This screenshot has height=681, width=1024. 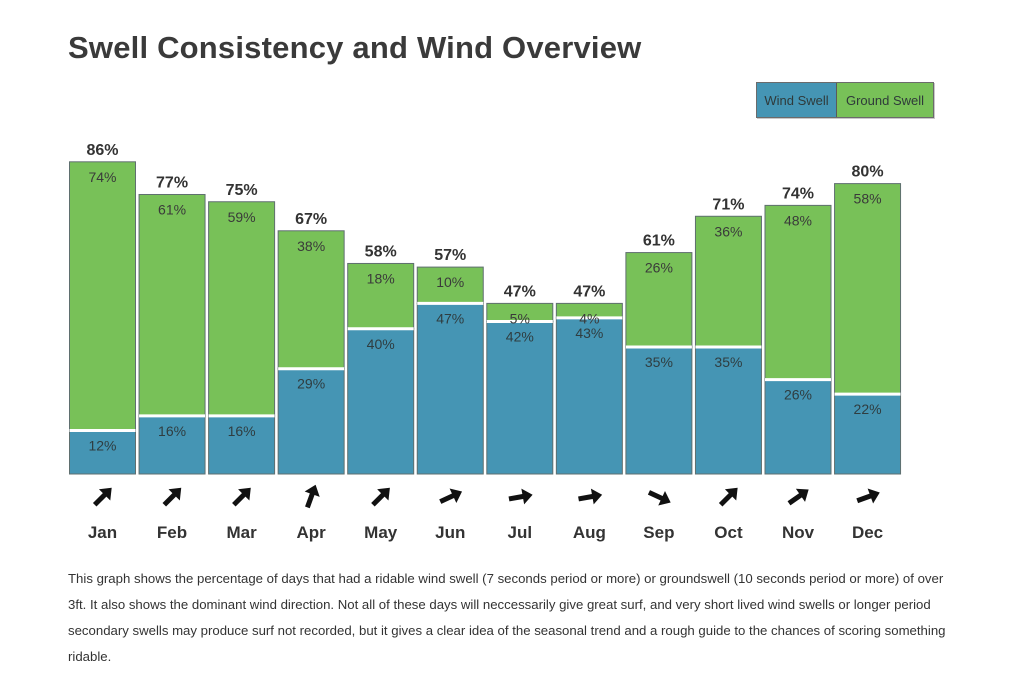 What do you see at coordinates (659, 268) in the screenshot?
I see `ground-swell-label: 26%` at bounding box center [659, 268].